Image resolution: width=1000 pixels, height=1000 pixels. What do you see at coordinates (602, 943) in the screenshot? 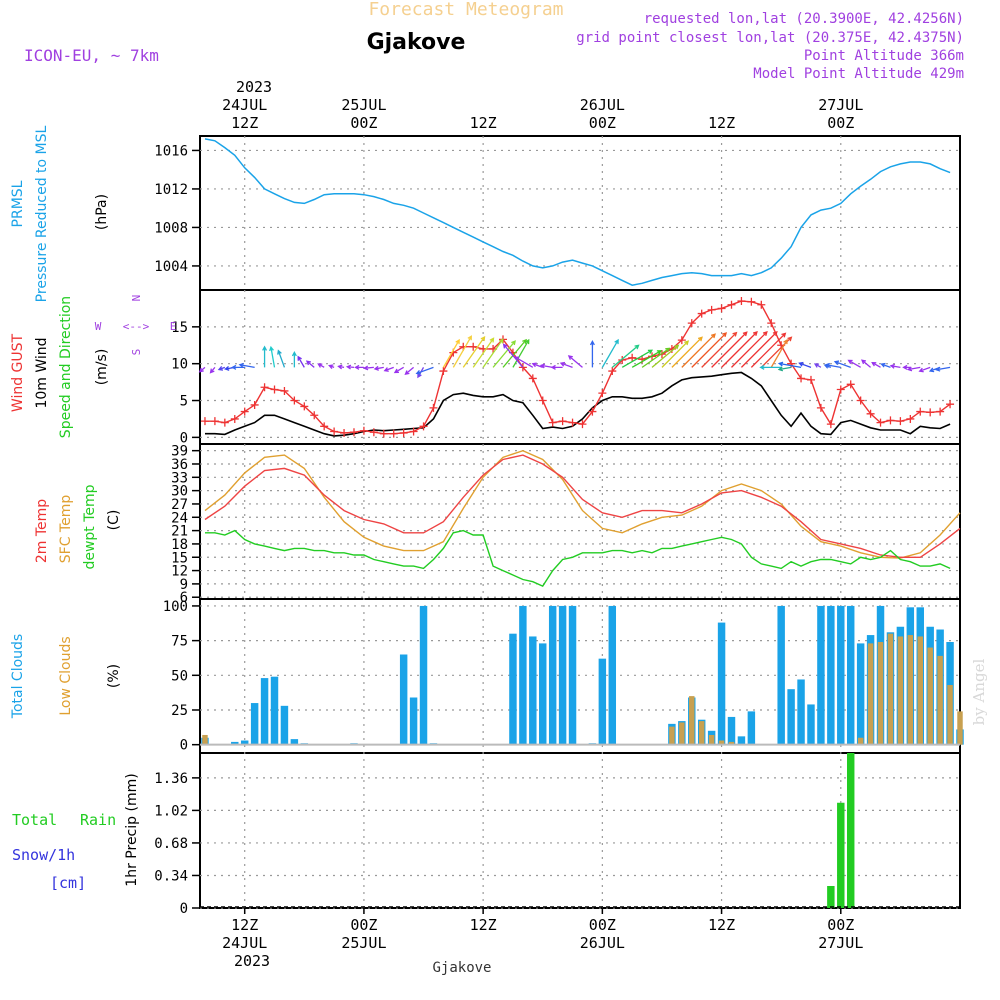
I see `bottom-date-label: 26JUL` at bounding box center [602, 943].